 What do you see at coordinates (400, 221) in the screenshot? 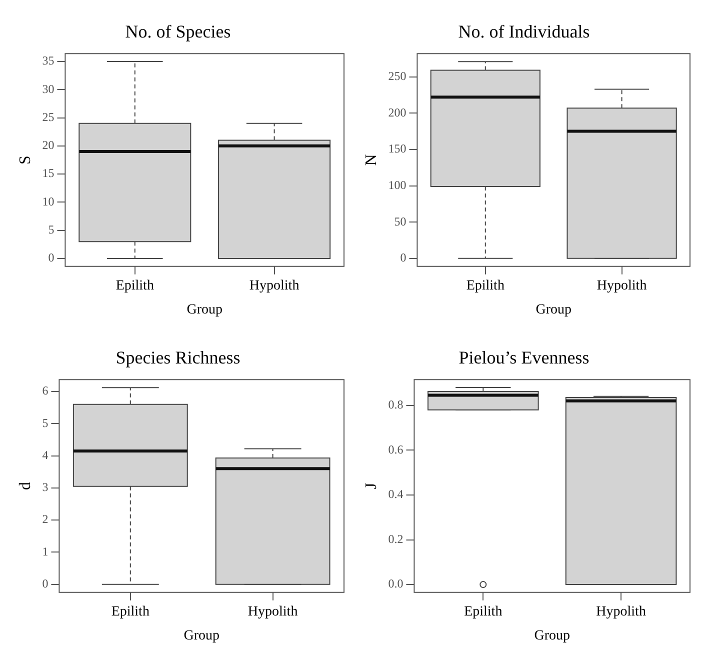
I see `y-tick-label: 50` at bounding box center [400, 221].